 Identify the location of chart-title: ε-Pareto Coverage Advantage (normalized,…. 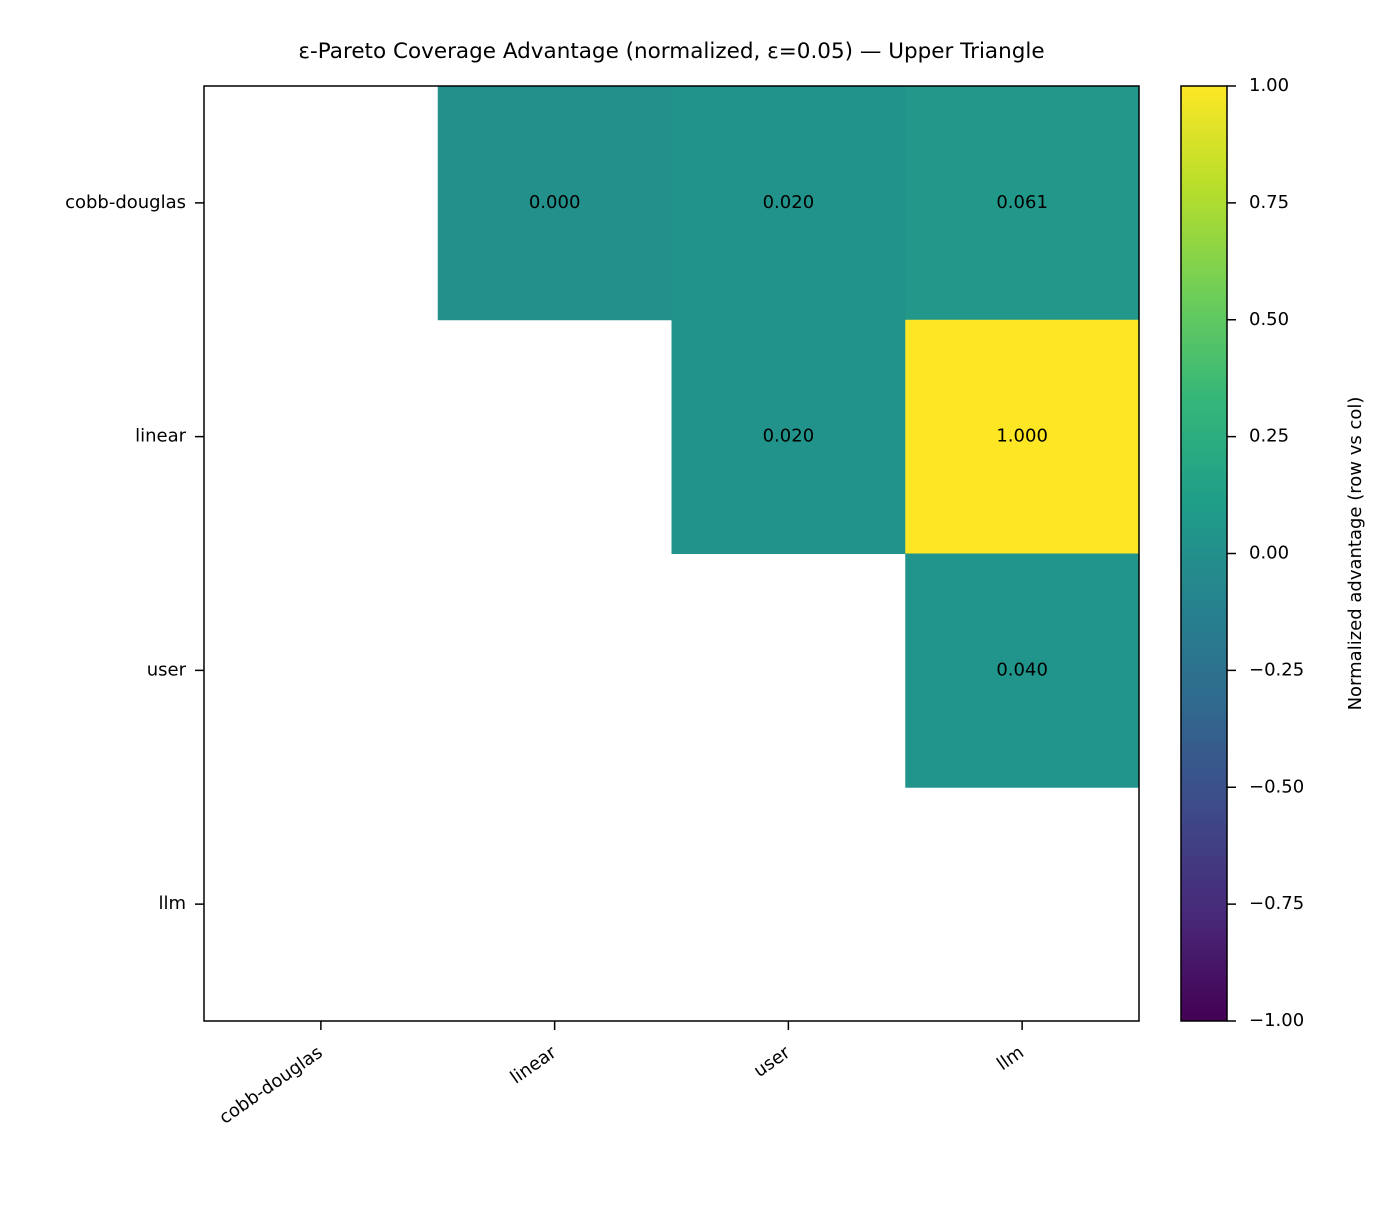
(671, 51).